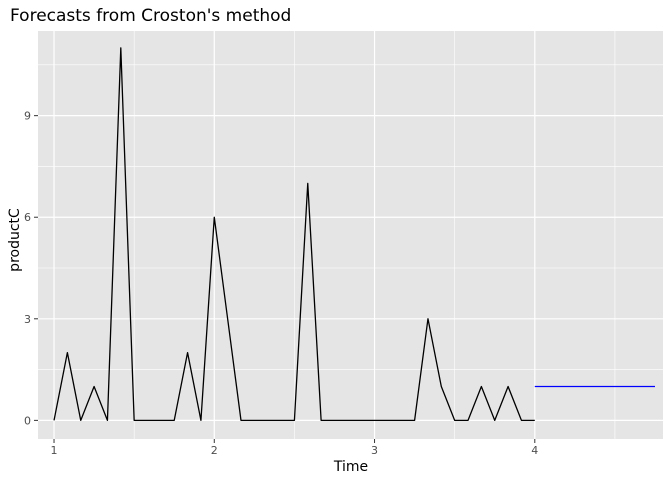  I want to click on x-tick-label: 3, so click(374, 450).